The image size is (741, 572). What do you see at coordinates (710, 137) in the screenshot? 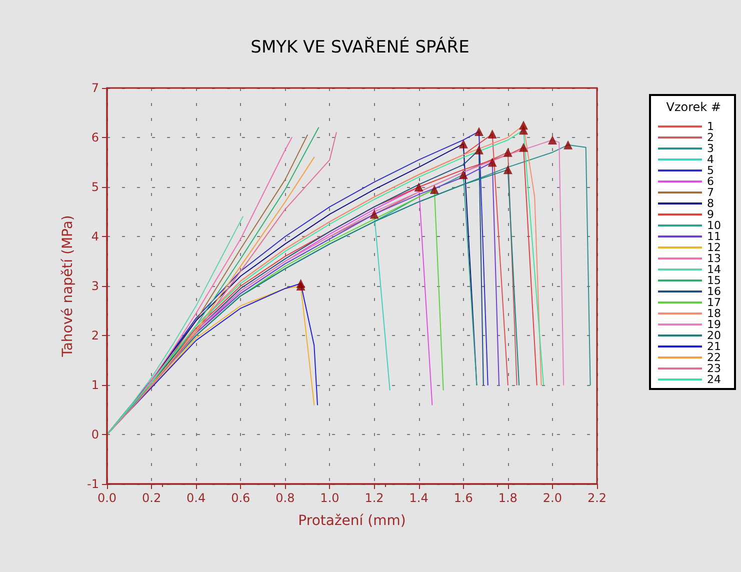
I see `legend-label: 2` at bounding box center [710, 137].